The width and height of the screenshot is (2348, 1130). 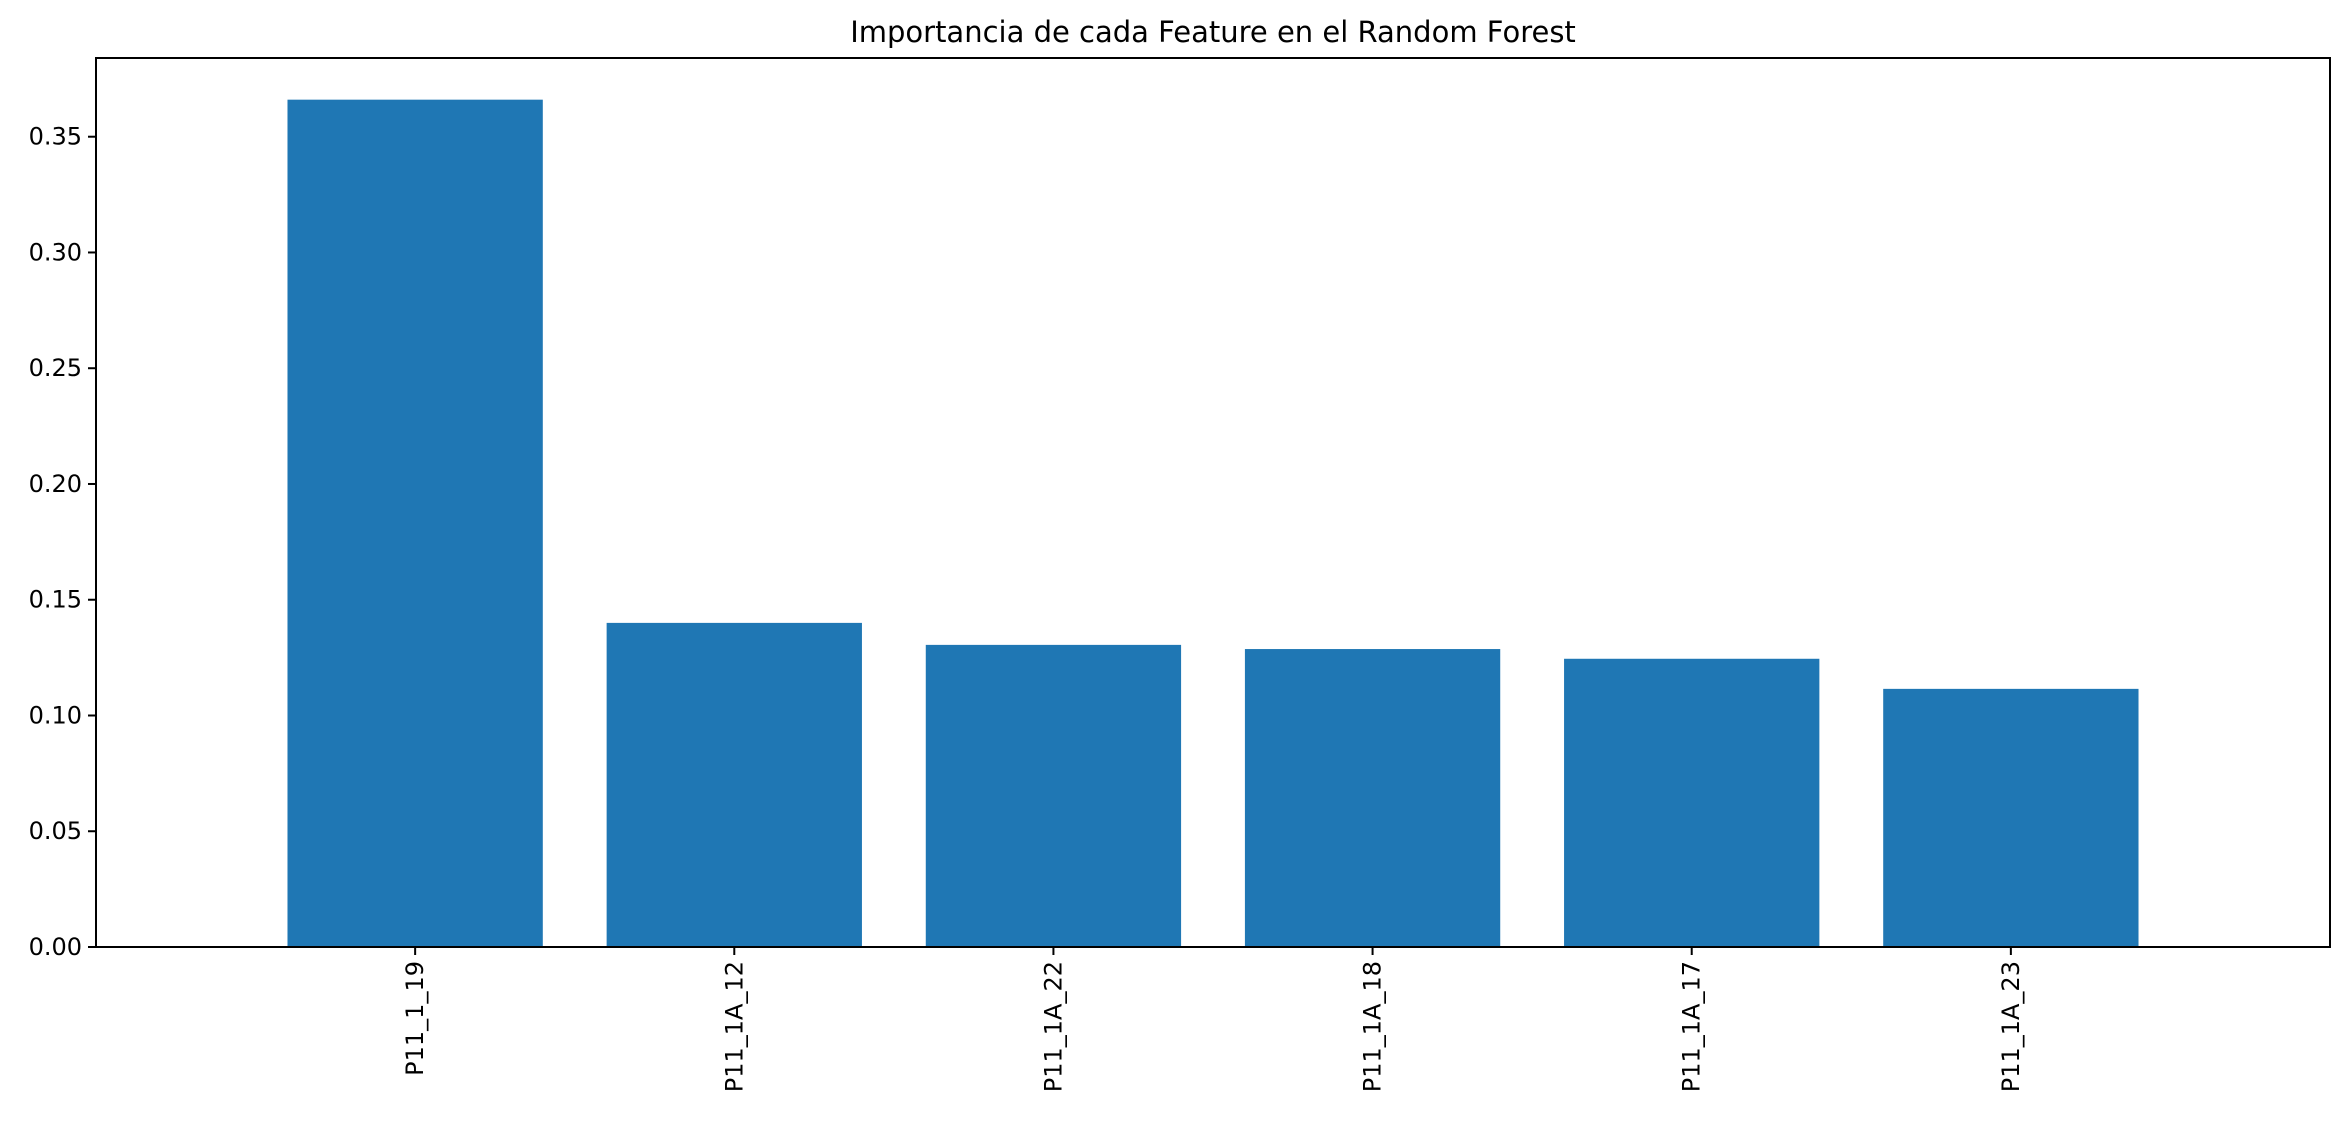 I want to click on y-tick-label: 0.30, so click(x=55, y=252).